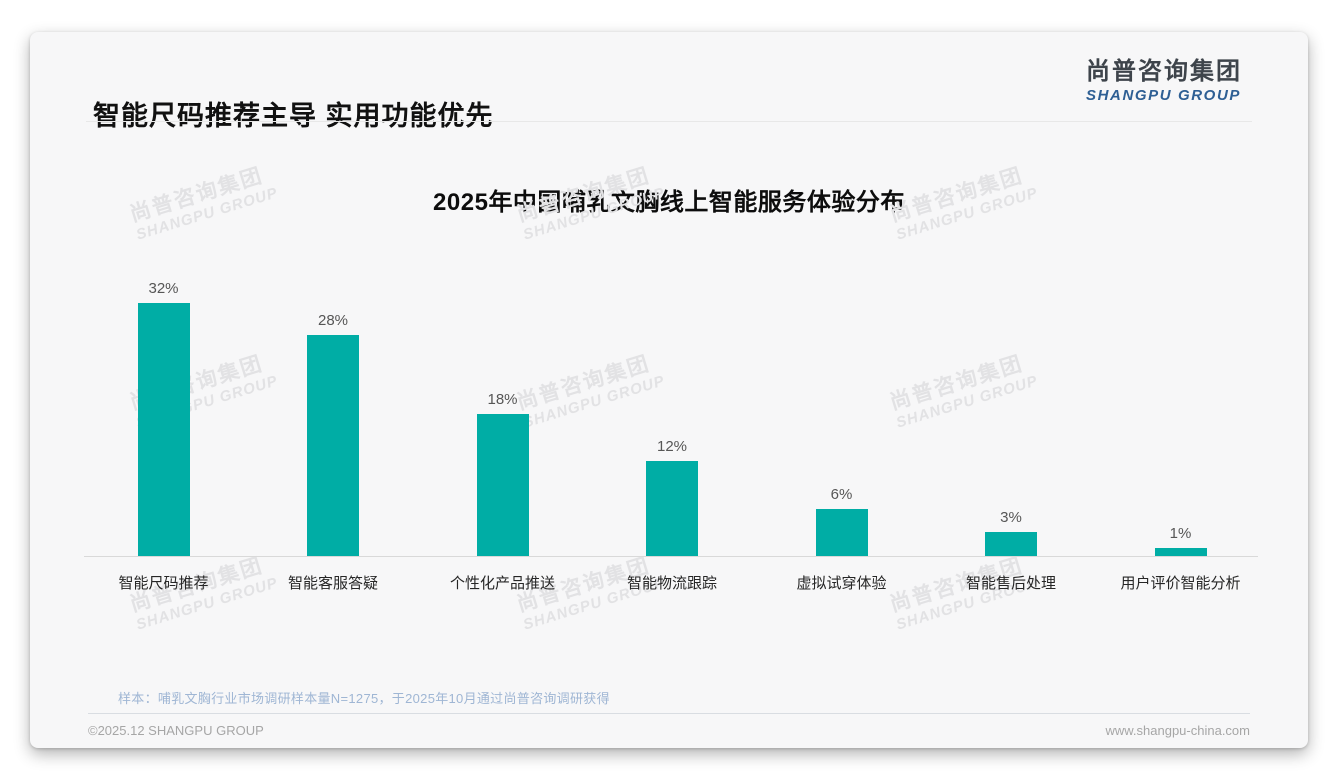 This screenshot has width=1340, height=780. I want to click on bar-category-label: 智能尺码推荐, so click(163, 583).